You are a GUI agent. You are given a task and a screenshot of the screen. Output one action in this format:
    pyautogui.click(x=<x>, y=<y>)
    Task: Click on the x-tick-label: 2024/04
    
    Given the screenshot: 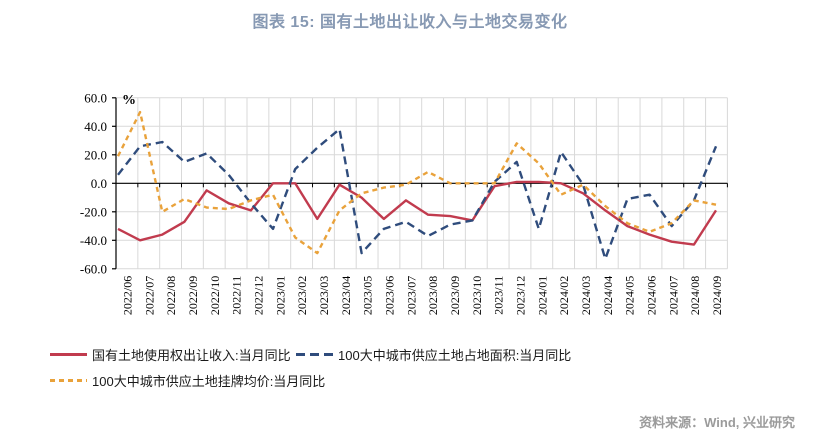 What is the action you would take?
    pyautogui.click(x=608, y=295)
    